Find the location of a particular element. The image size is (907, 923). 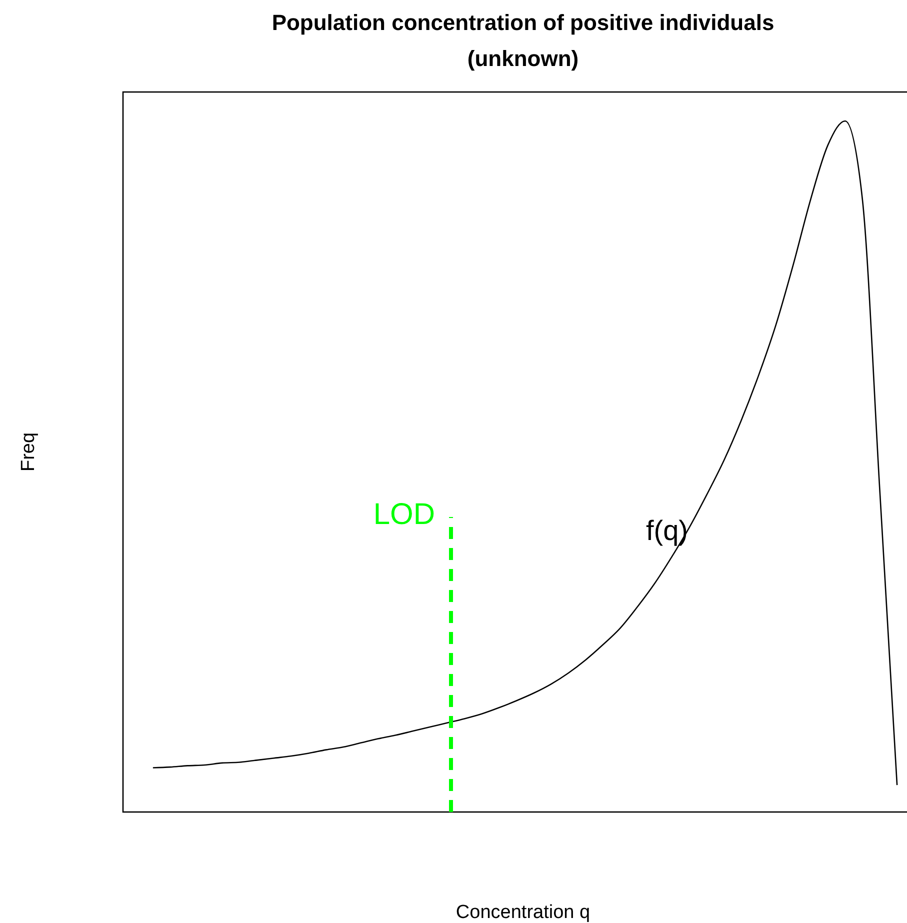

chart-subtitle: (unknown) is located at coordinates (523, 58).